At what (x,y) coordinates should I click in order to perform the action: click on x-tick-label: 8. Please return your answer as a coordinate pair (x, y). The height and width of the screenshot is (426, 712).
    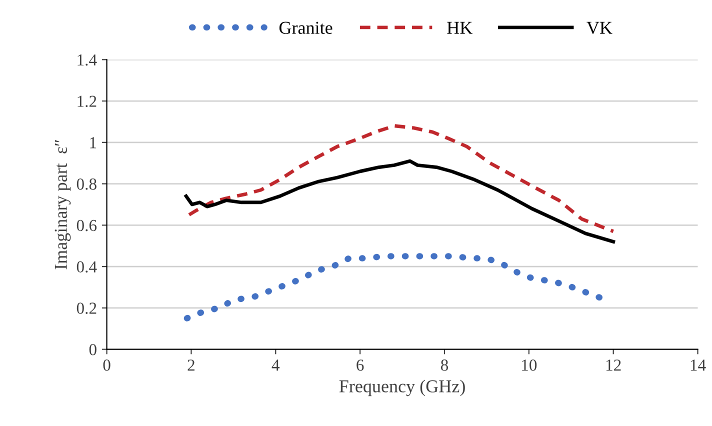
    Looking at the image, I should click on (444, 365).